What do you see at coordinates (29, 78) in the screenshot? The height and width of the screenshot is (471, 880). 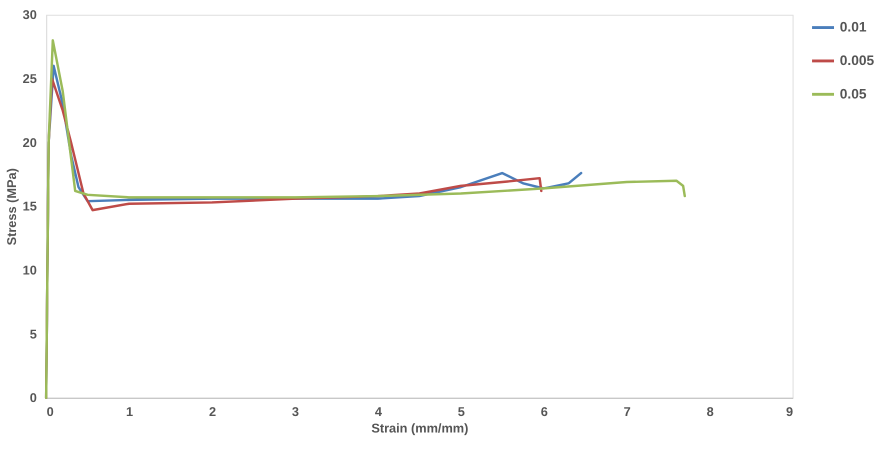 I see `y-tick-label: 25` at bounding box center [29, 78].